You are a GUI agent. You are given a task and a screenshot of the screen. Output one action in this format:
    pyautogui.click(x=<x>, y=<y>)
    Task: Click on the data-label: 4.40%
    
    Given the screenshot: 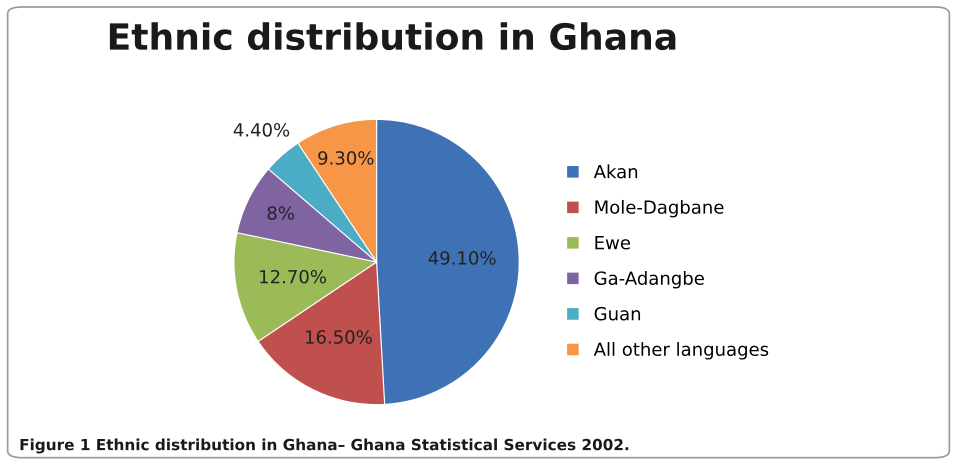 What is the action you would take?
    pyautogui.click(x=262, y=130)
    